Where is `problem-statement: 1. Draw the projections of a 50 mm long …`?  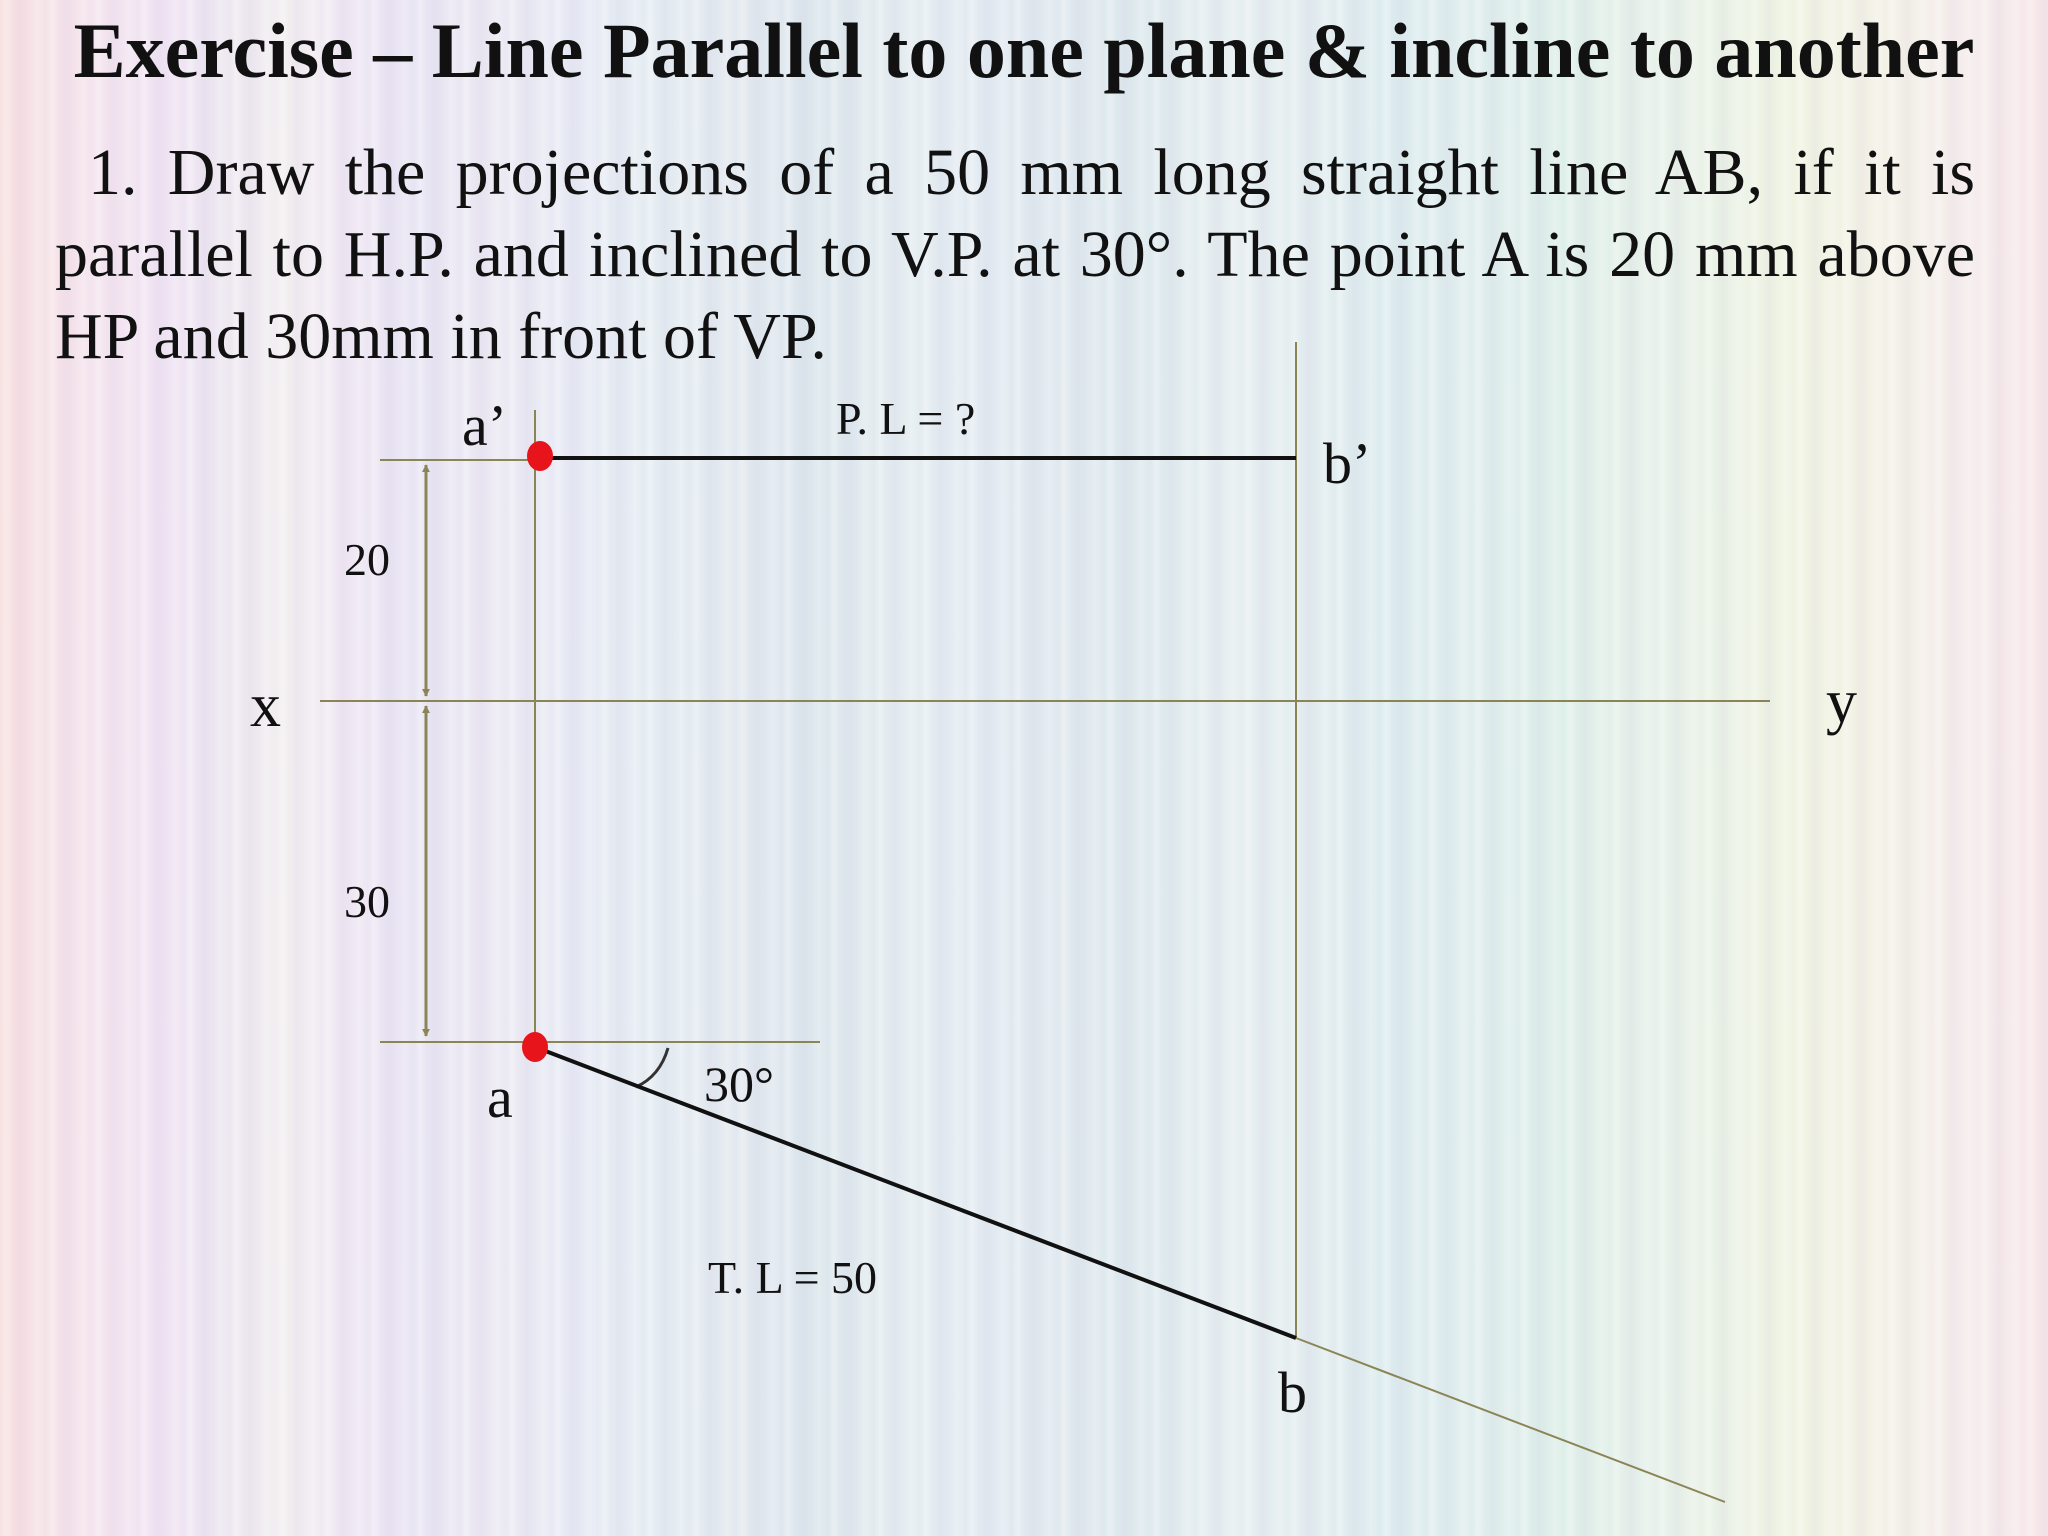 problem-statement: 1. Draw the projections of a 50 mm long … is located at coordinates (1015, 254).